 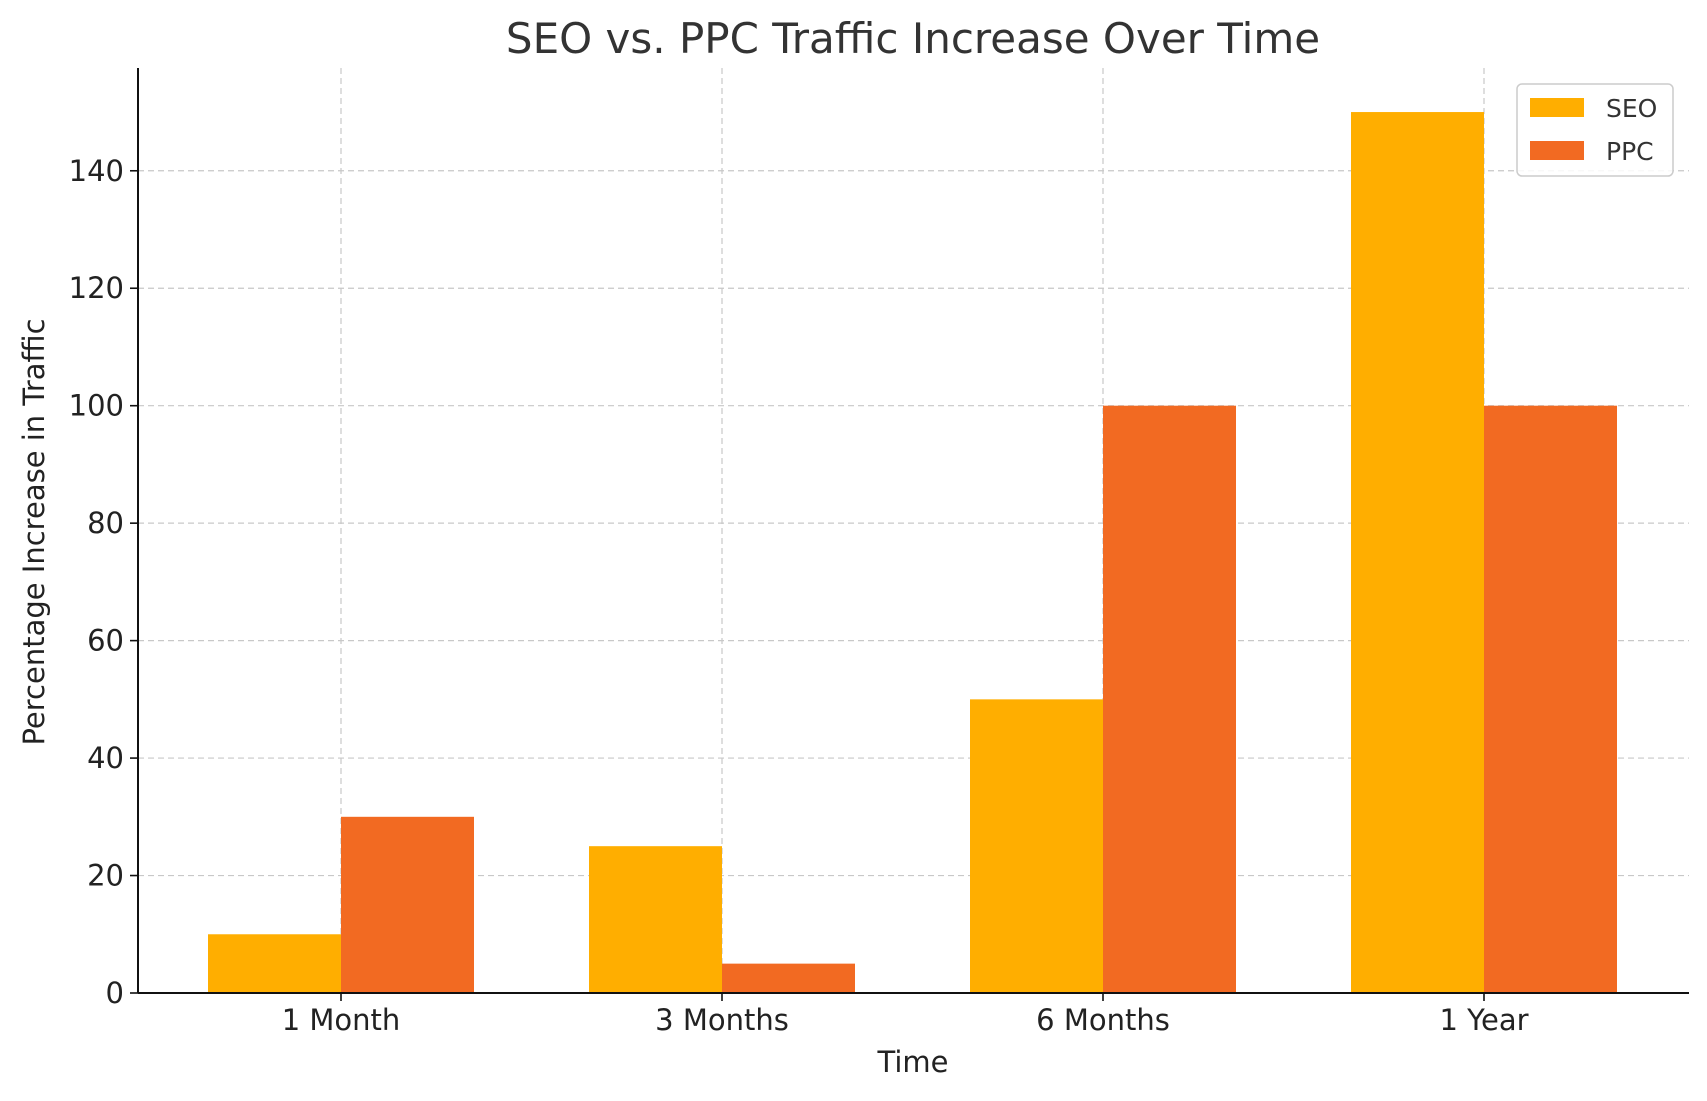 I want to click on y-tick-label-4: 80, so click(x=105, y=523).